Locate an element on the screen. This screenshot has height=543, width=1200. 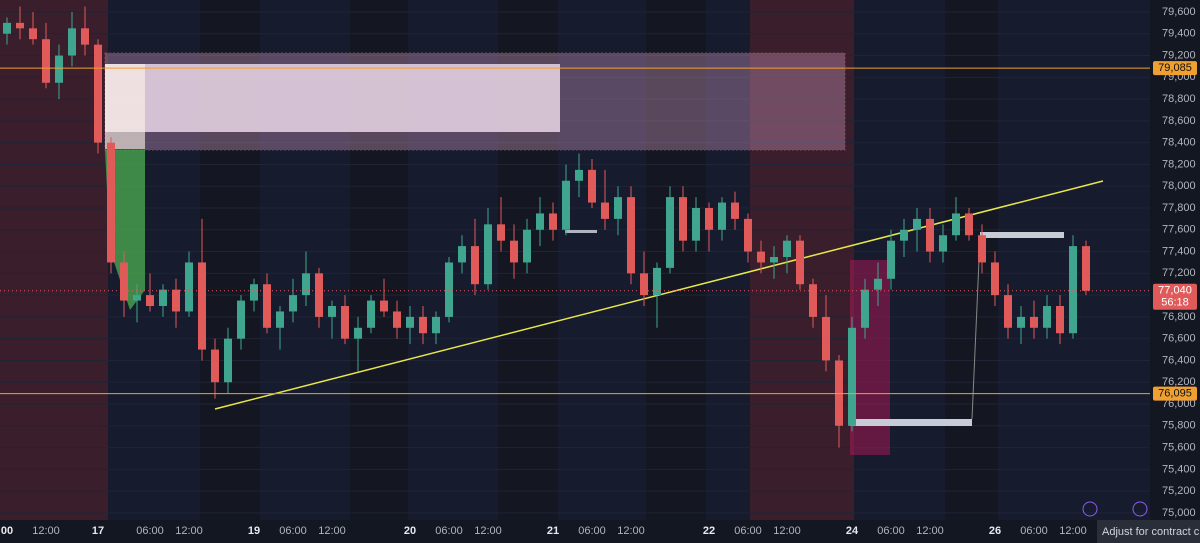
y-tick-label: 76,000 is located at coordinates (1179, 404).